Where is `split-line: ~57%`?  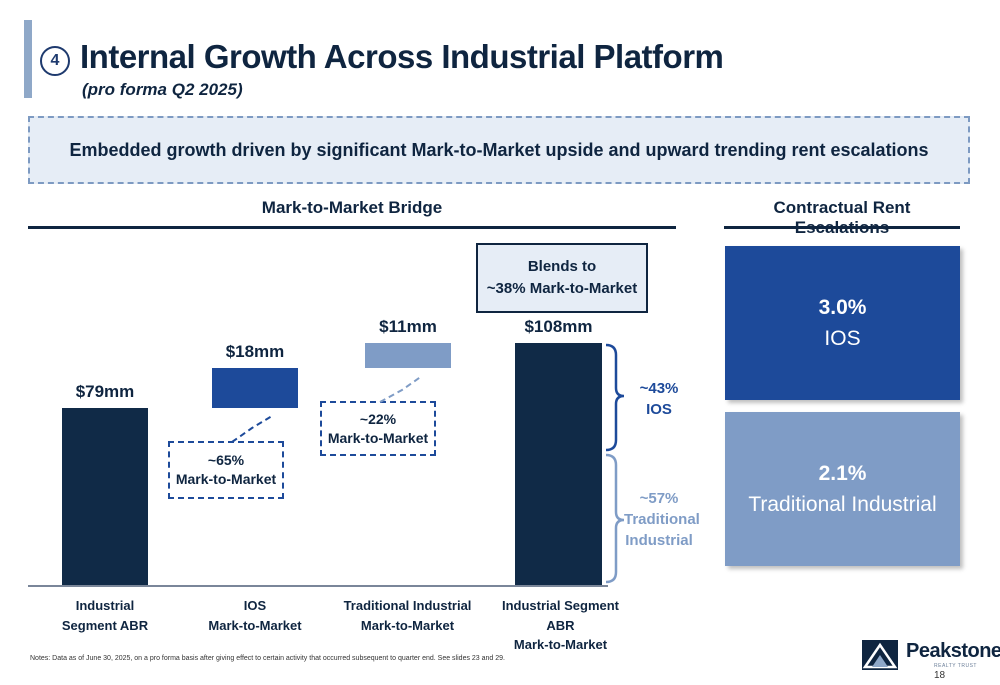
split-line: ~57% is located at coordinates (659, 498).